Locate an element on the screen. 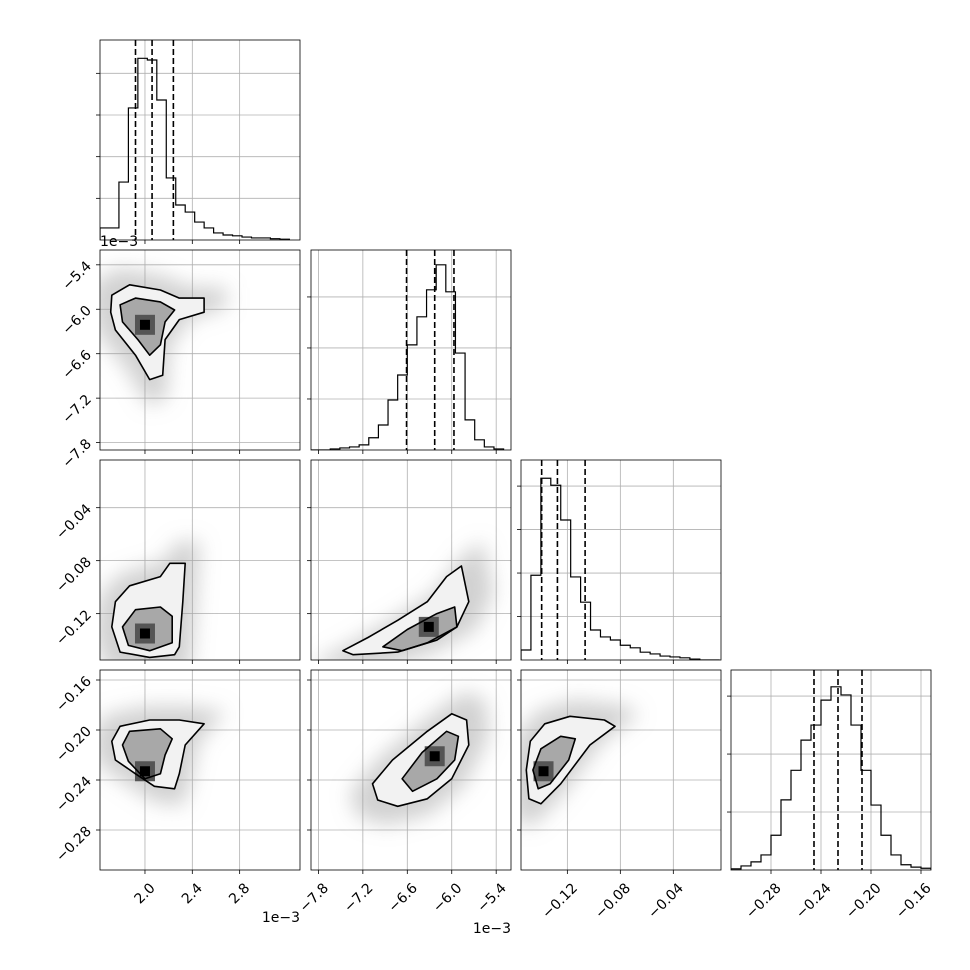 This screenshot has height=970, width=970. x-tick-label: −5.4 is located at coordinates (491, 897).